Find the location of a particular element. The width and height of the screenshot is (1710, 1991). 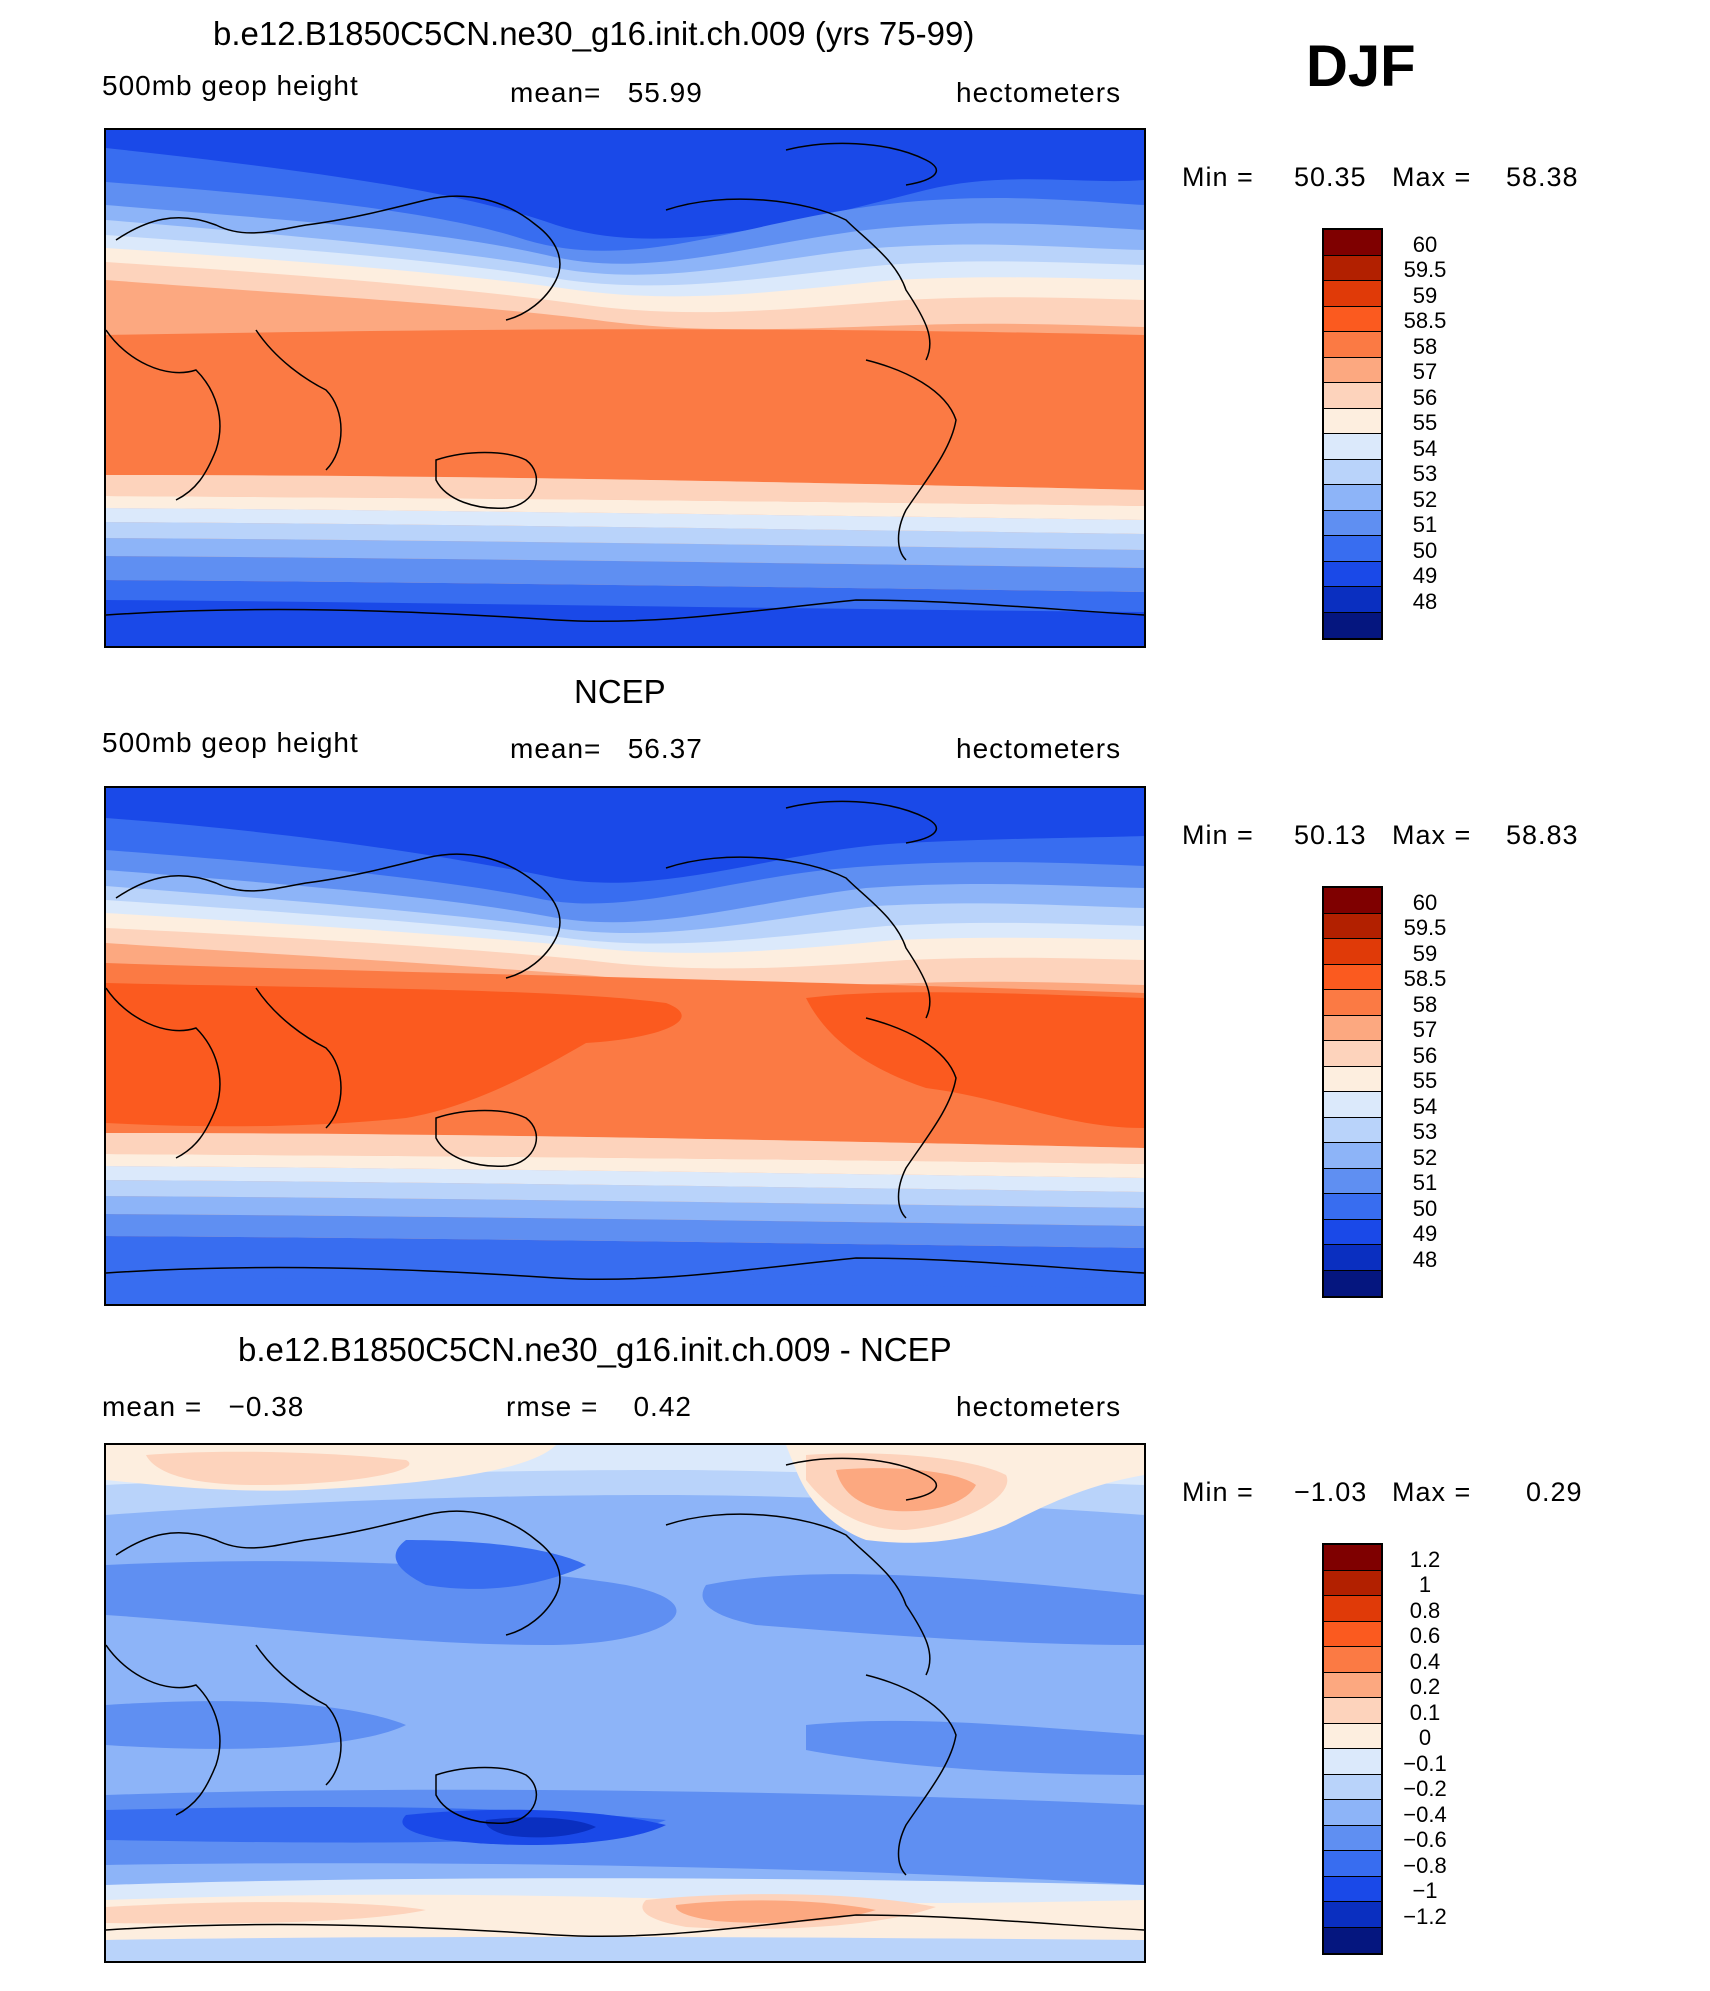

panel-1-units: hectometers is located at coordinates (1039, 92).